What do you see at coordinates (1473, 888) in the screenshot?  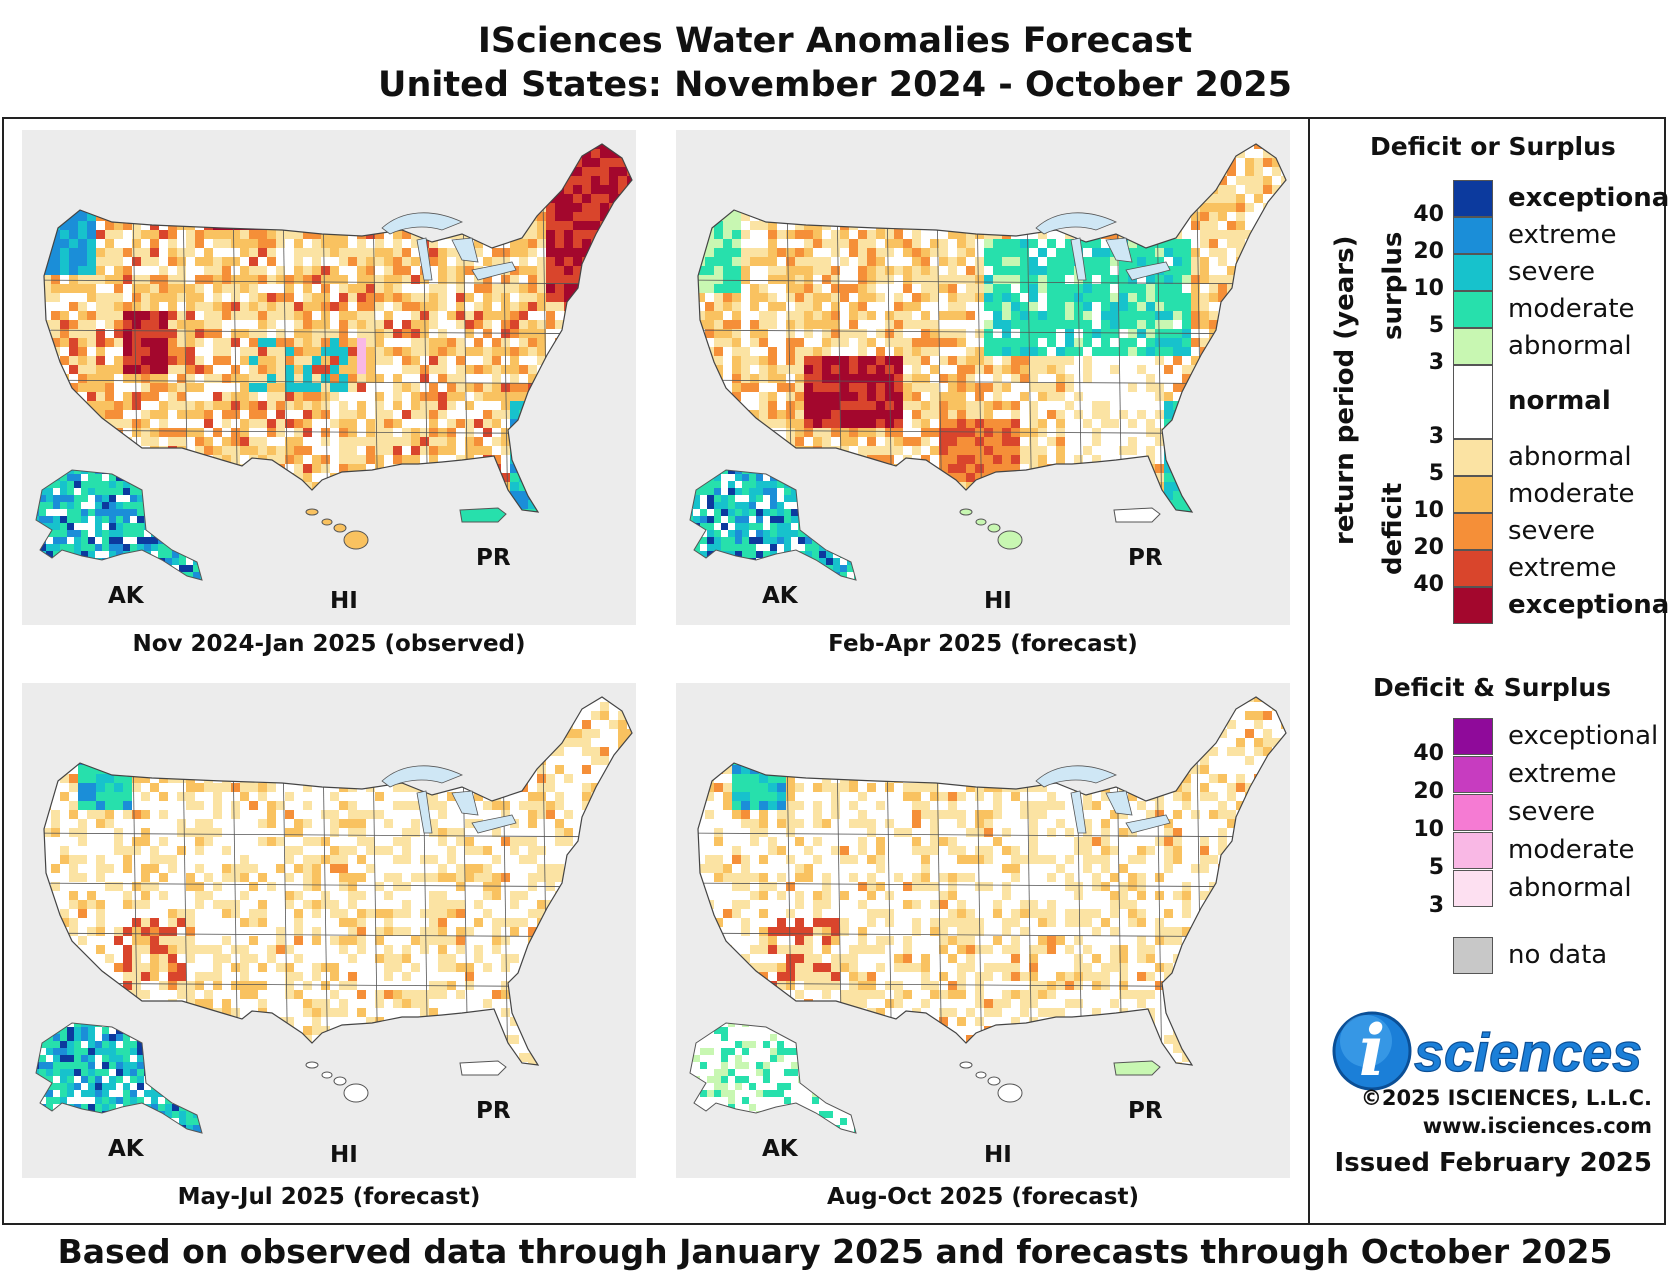 I see `legend-swatch-both-abnormal` at bounding box center [1473, 888].